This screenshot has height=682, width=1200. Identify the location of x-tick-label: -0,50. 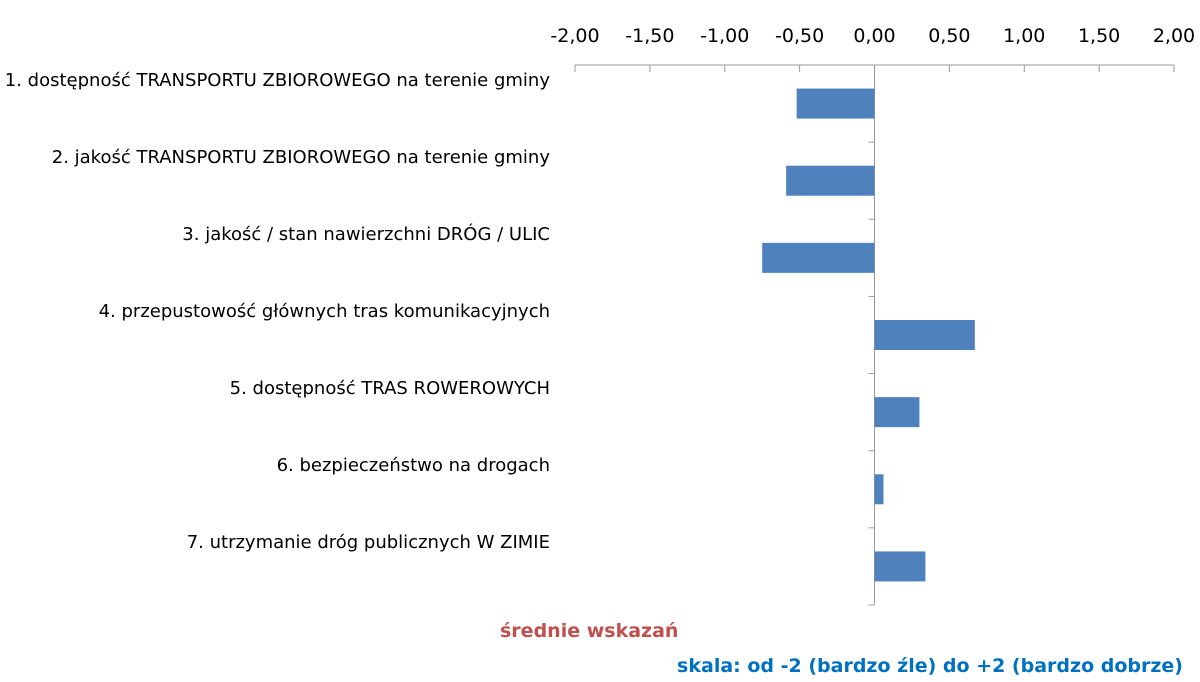
(799, 36).